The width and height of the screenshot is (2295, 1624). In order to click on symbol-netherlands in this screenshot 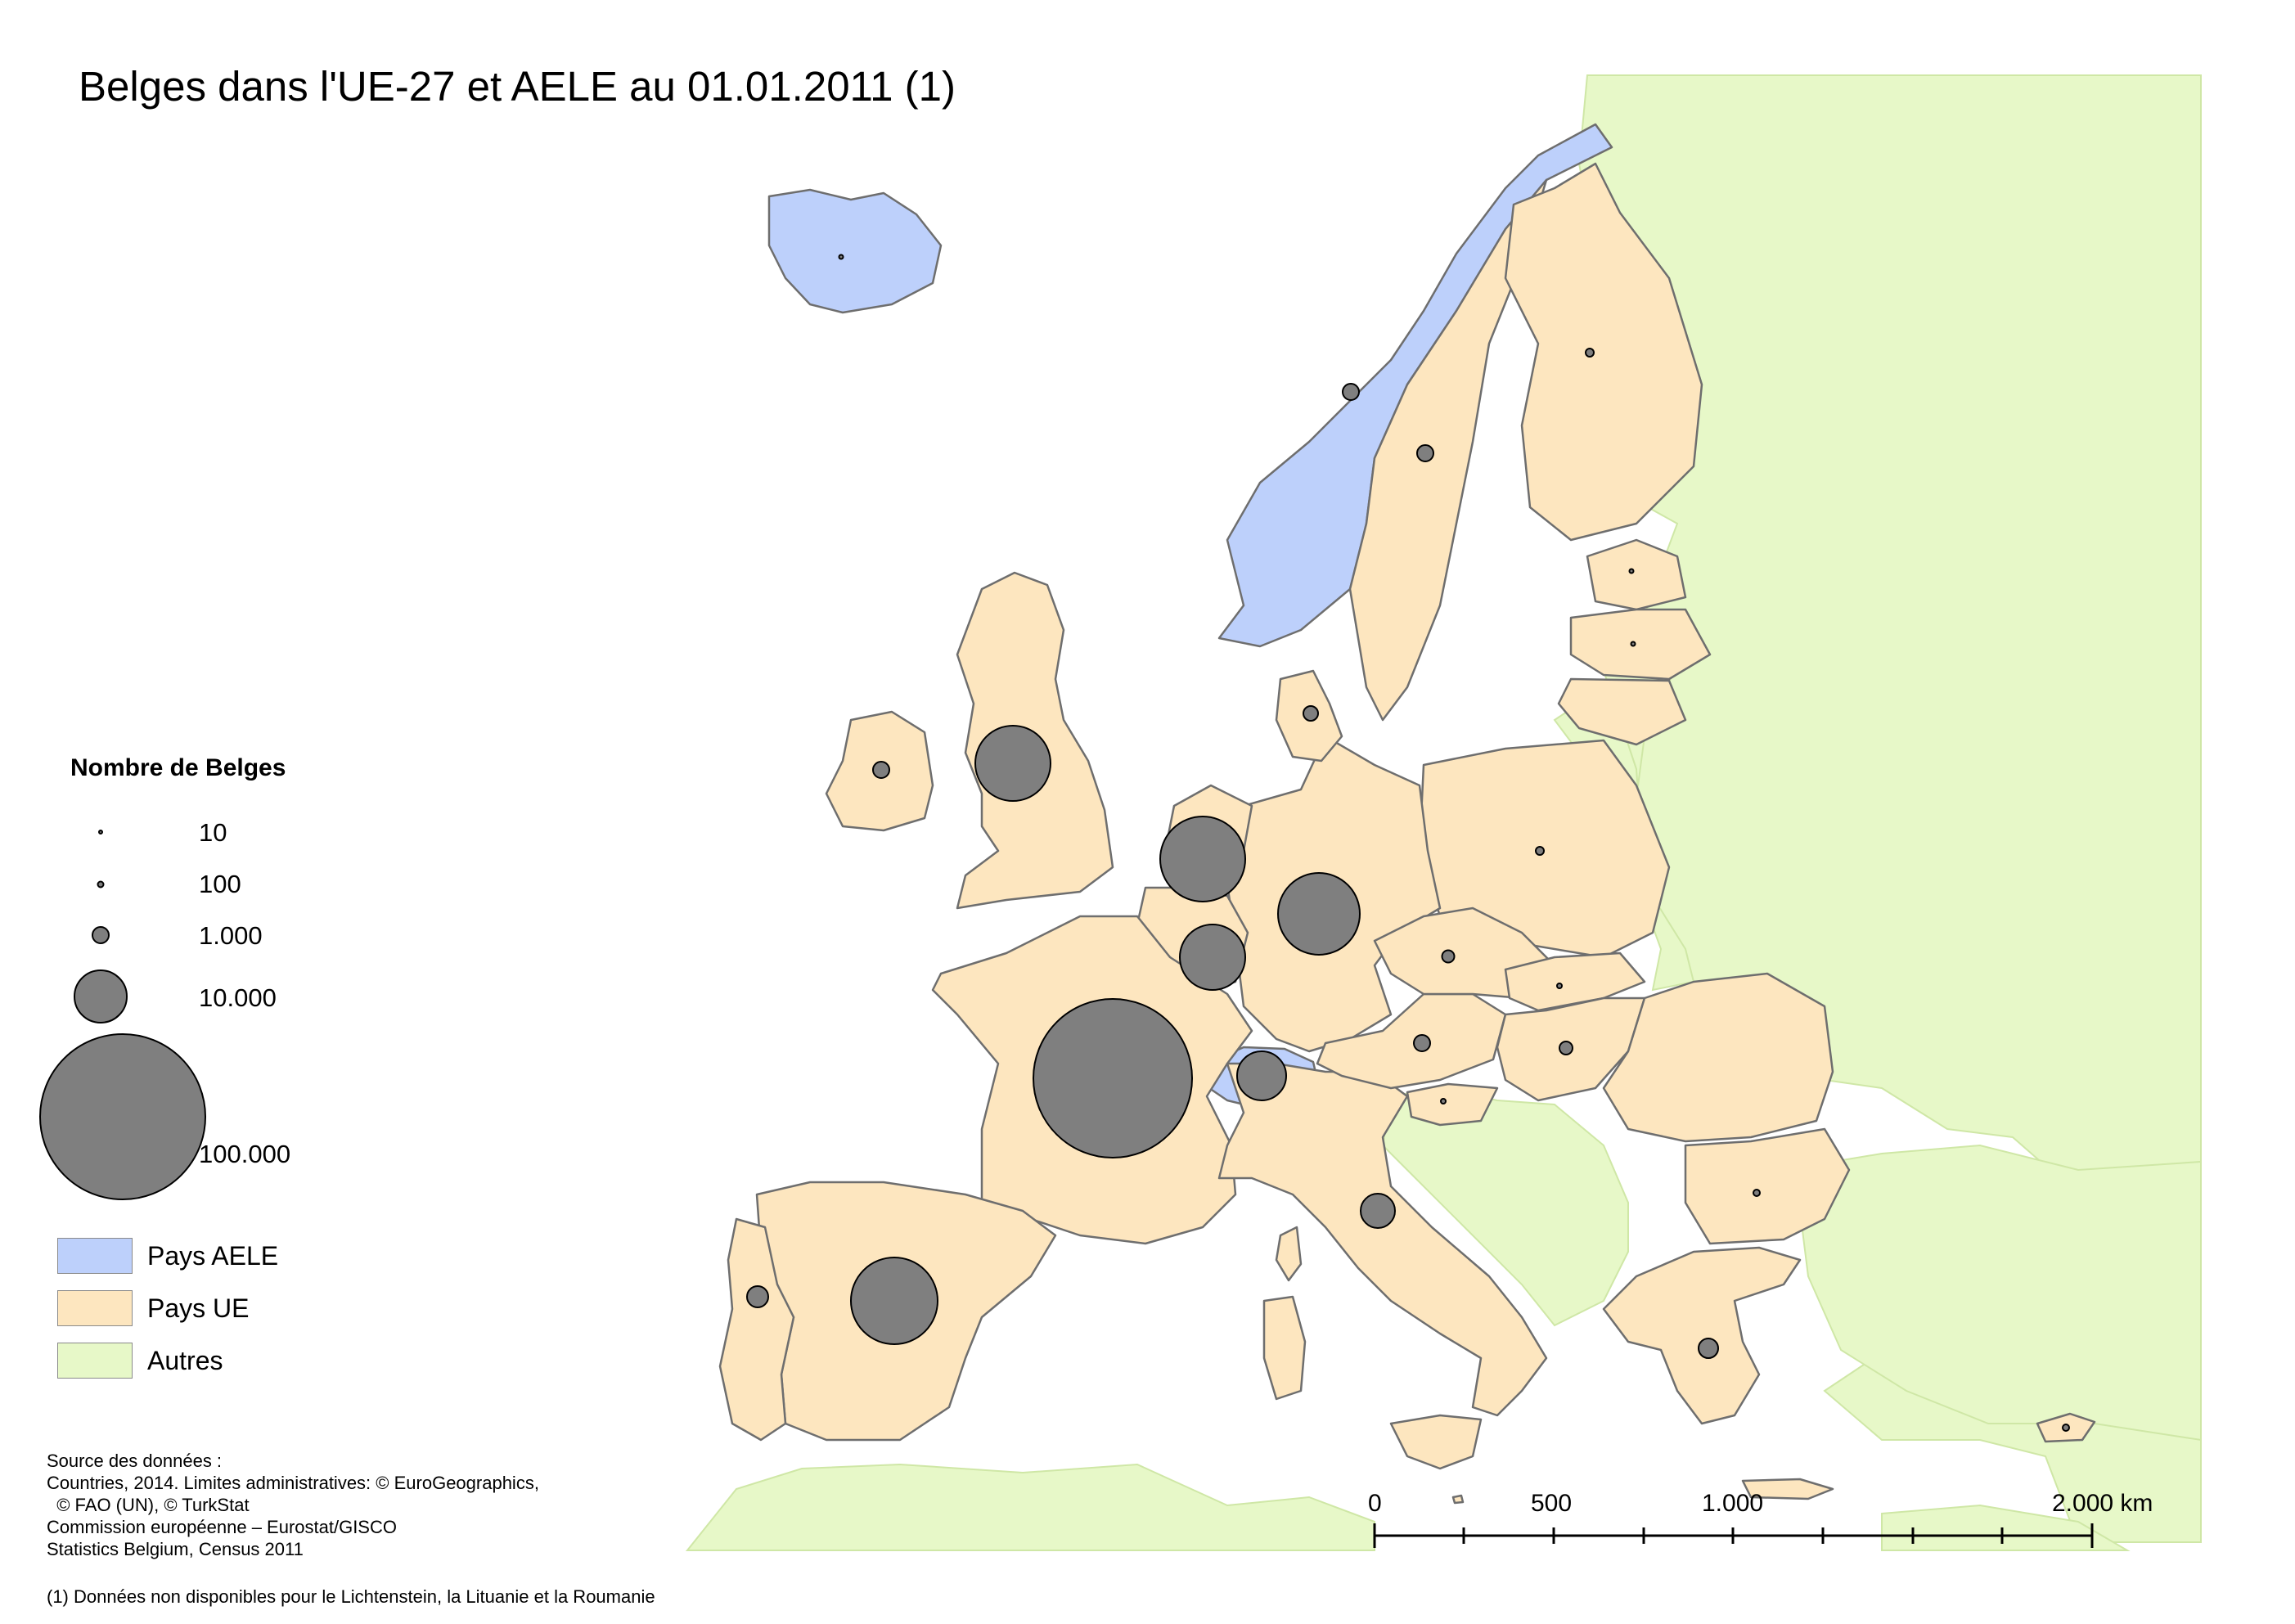, I will do `click(1203, 859)`.